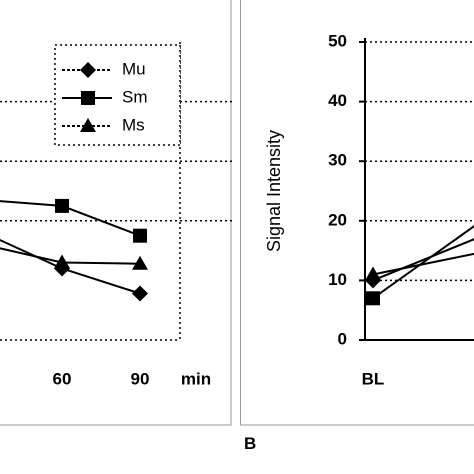 This screenshot has height=474, width=474. What do you see at coordinates (196, 378) in the screenshot?
I see `x-axis-title: min` at bounding box center [196, 378].